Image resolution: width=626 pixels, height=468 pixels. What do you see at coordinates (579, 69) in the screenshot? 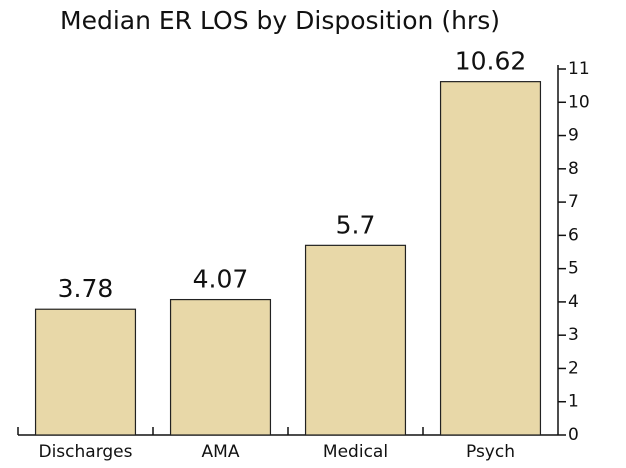
I see `y-tick-label: 11` at bounding box center [579, 69].